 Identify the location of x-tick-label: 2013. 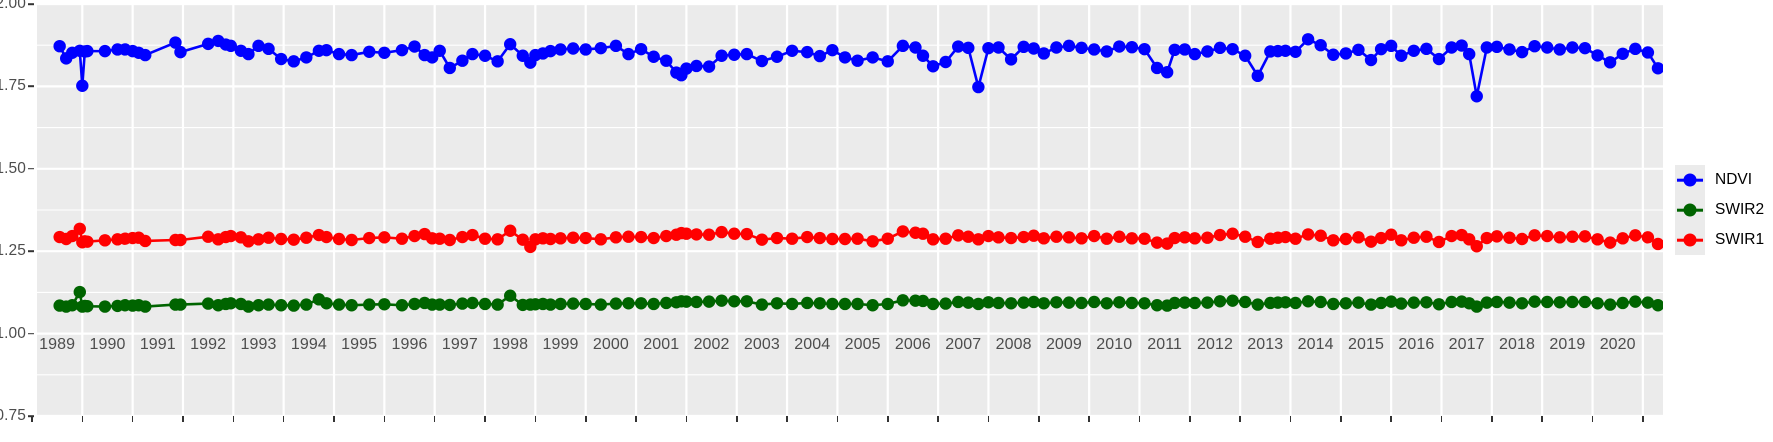
(1265, 344).